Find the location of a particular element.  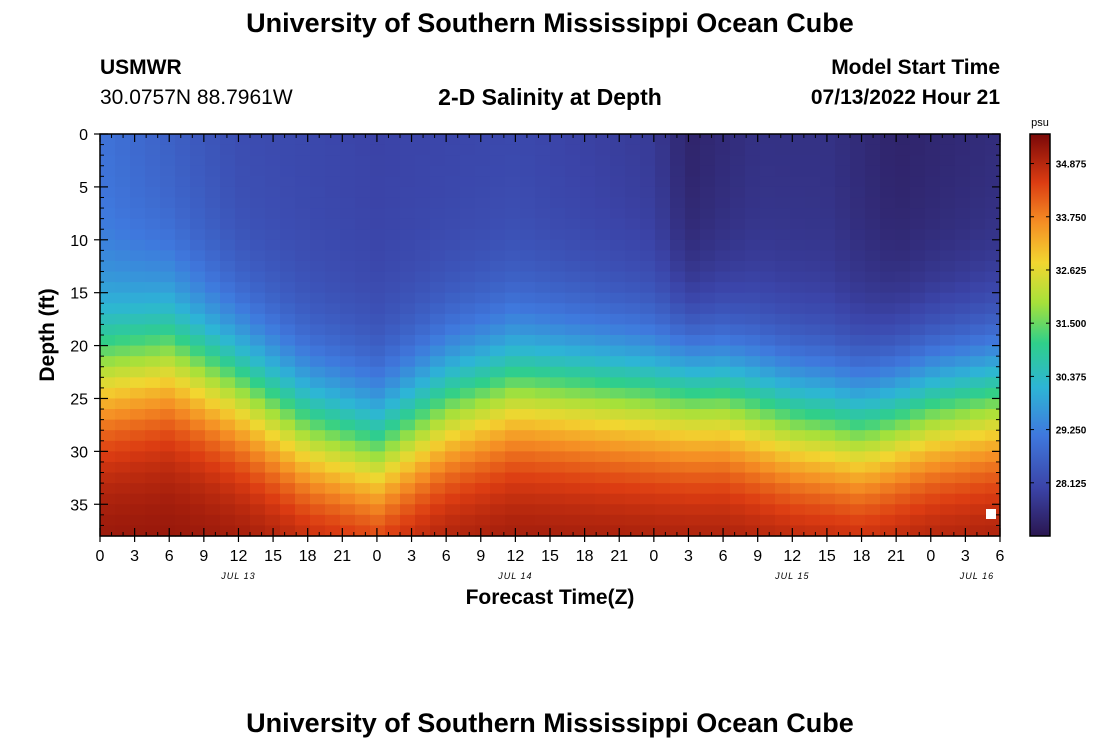

colorbar-unit: psu is located at coordinates (1040, 123).